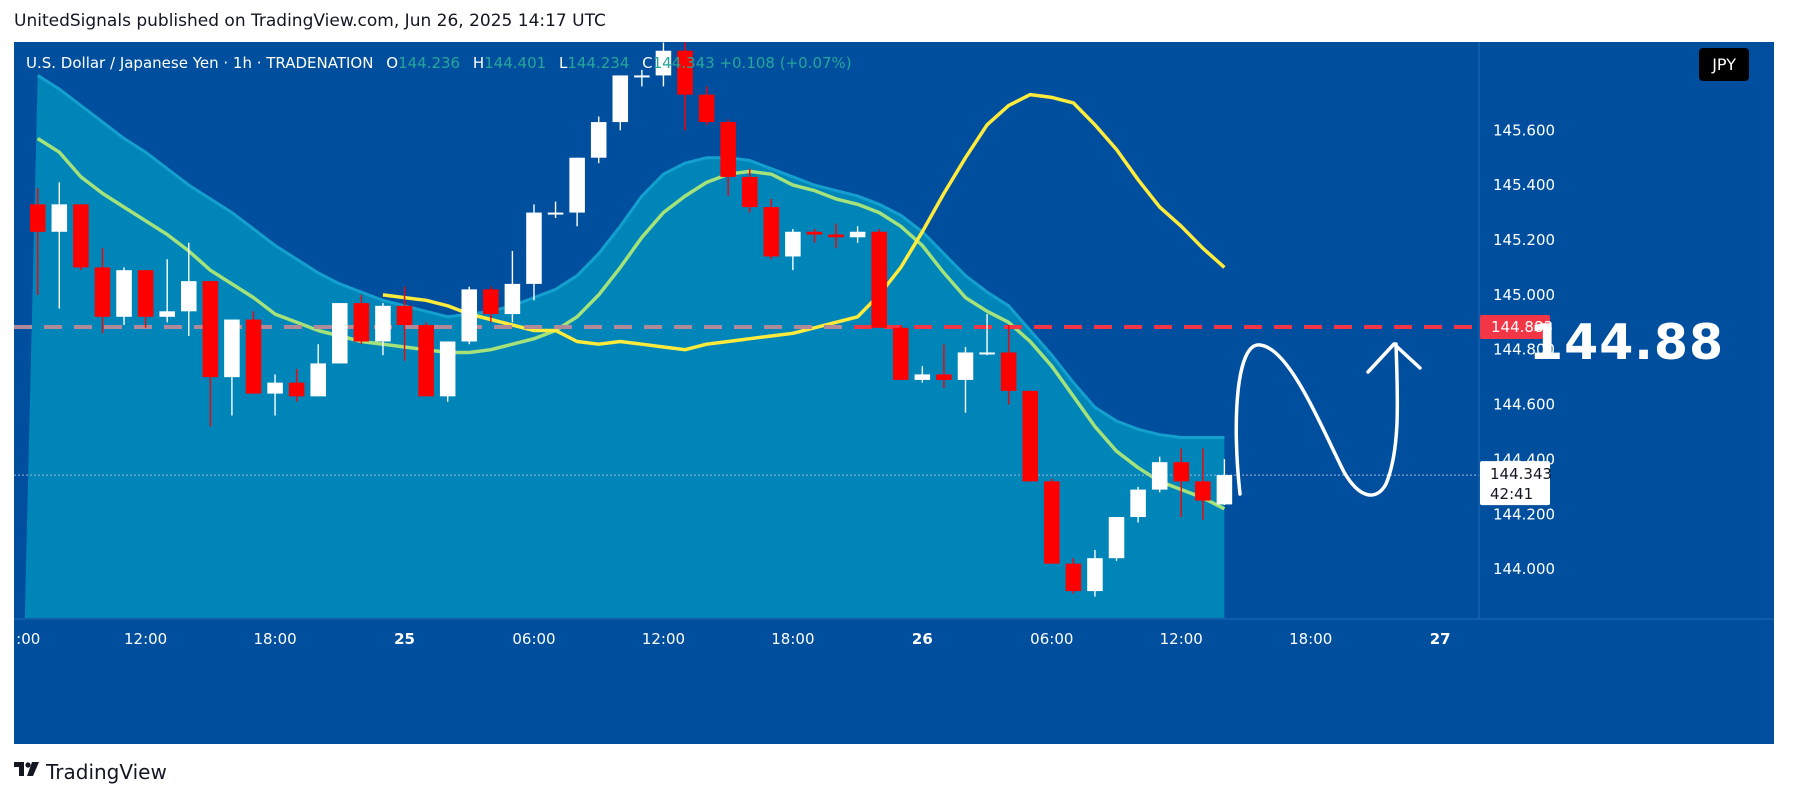  Describe the element at coordinates (1394, 358) in the screenshot. I see `projection-arrowhead` at that location.